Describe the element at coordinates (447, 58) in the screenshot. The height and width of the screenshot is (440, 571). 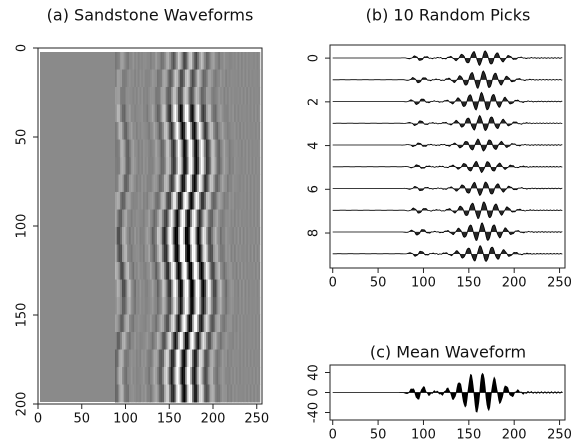
I see `waveform` at that location.